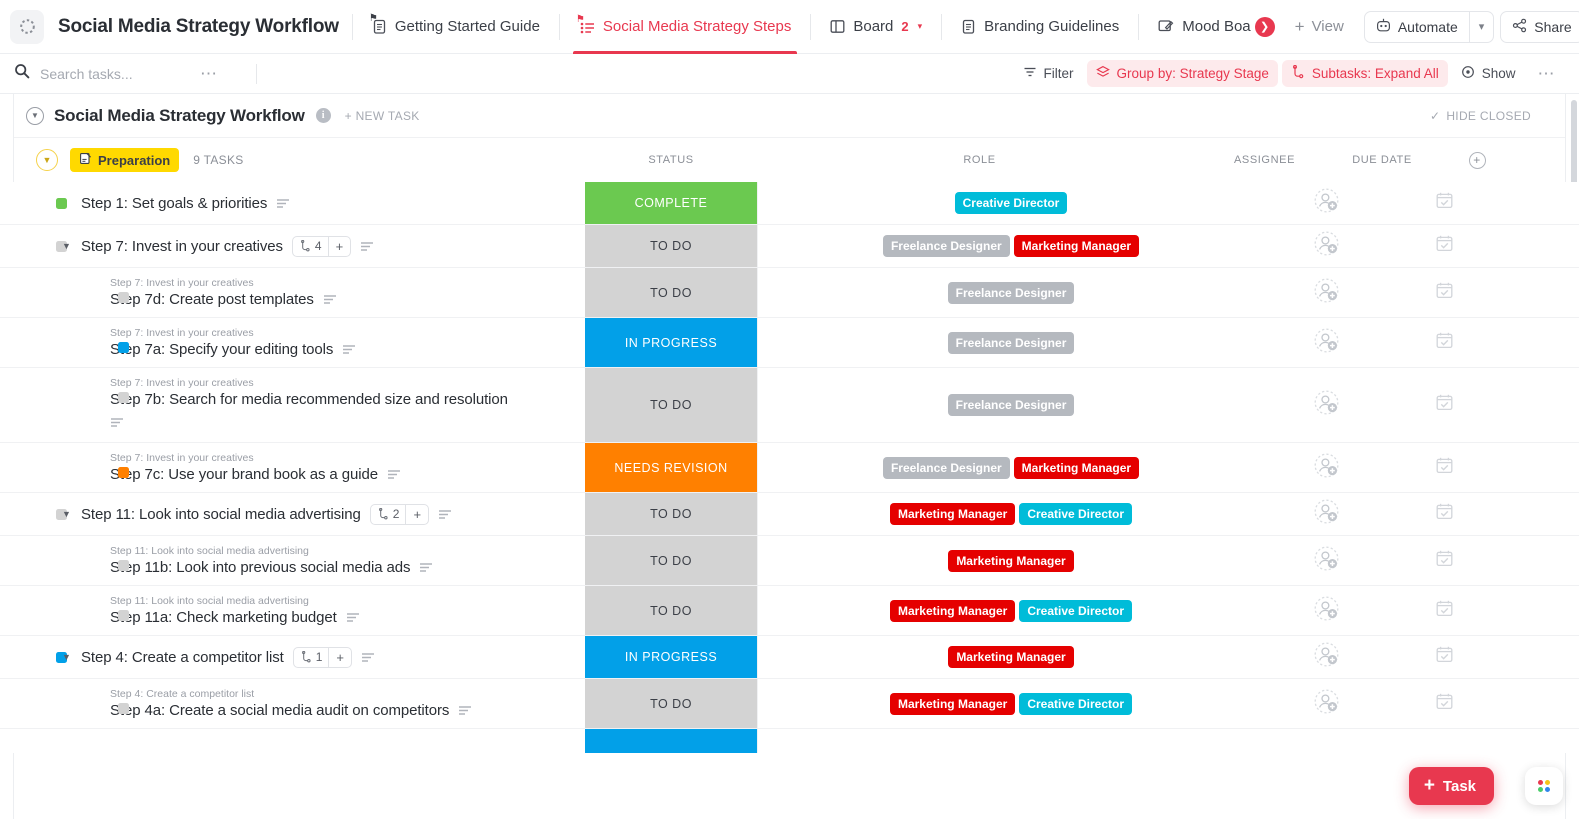  I want to click on show-button: Show, so click(1488, 73).